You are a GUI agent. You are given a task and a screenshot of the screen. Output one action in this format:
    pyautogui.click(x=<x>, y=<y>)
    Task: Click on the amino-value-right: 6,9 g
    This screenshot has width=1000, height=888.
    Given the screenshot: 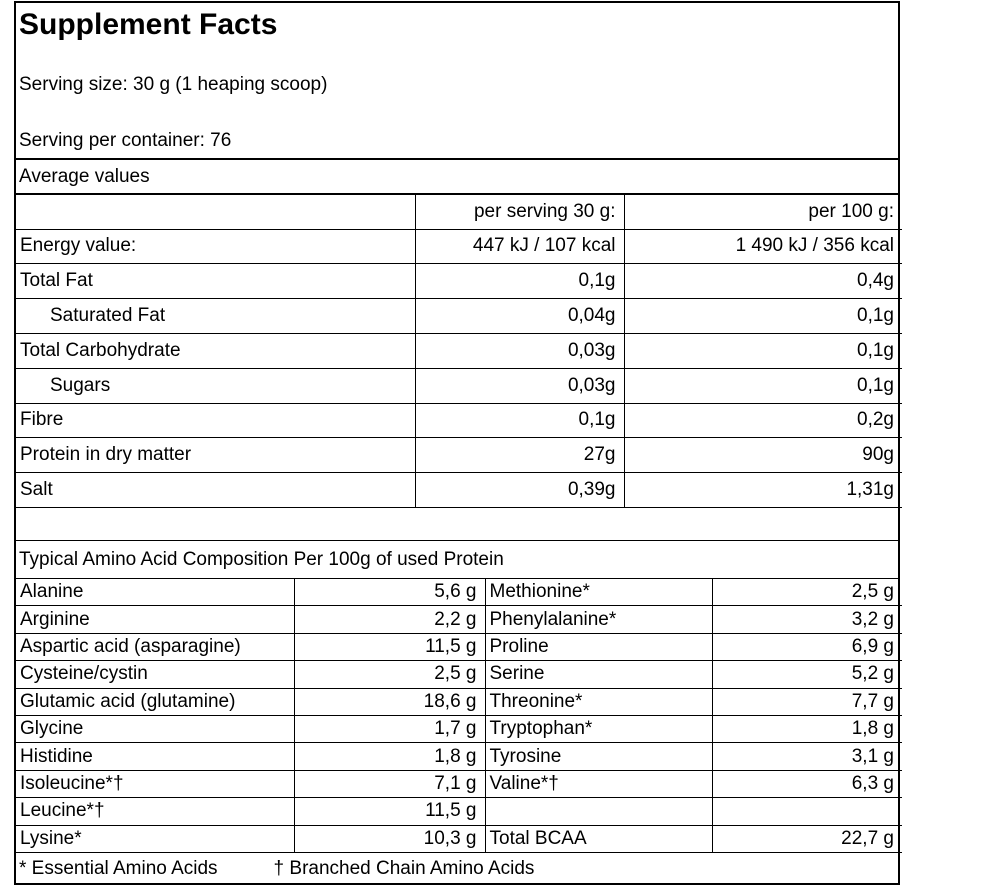 What is the action you would take?
    pyautogui.click(x=807, y=647)
    